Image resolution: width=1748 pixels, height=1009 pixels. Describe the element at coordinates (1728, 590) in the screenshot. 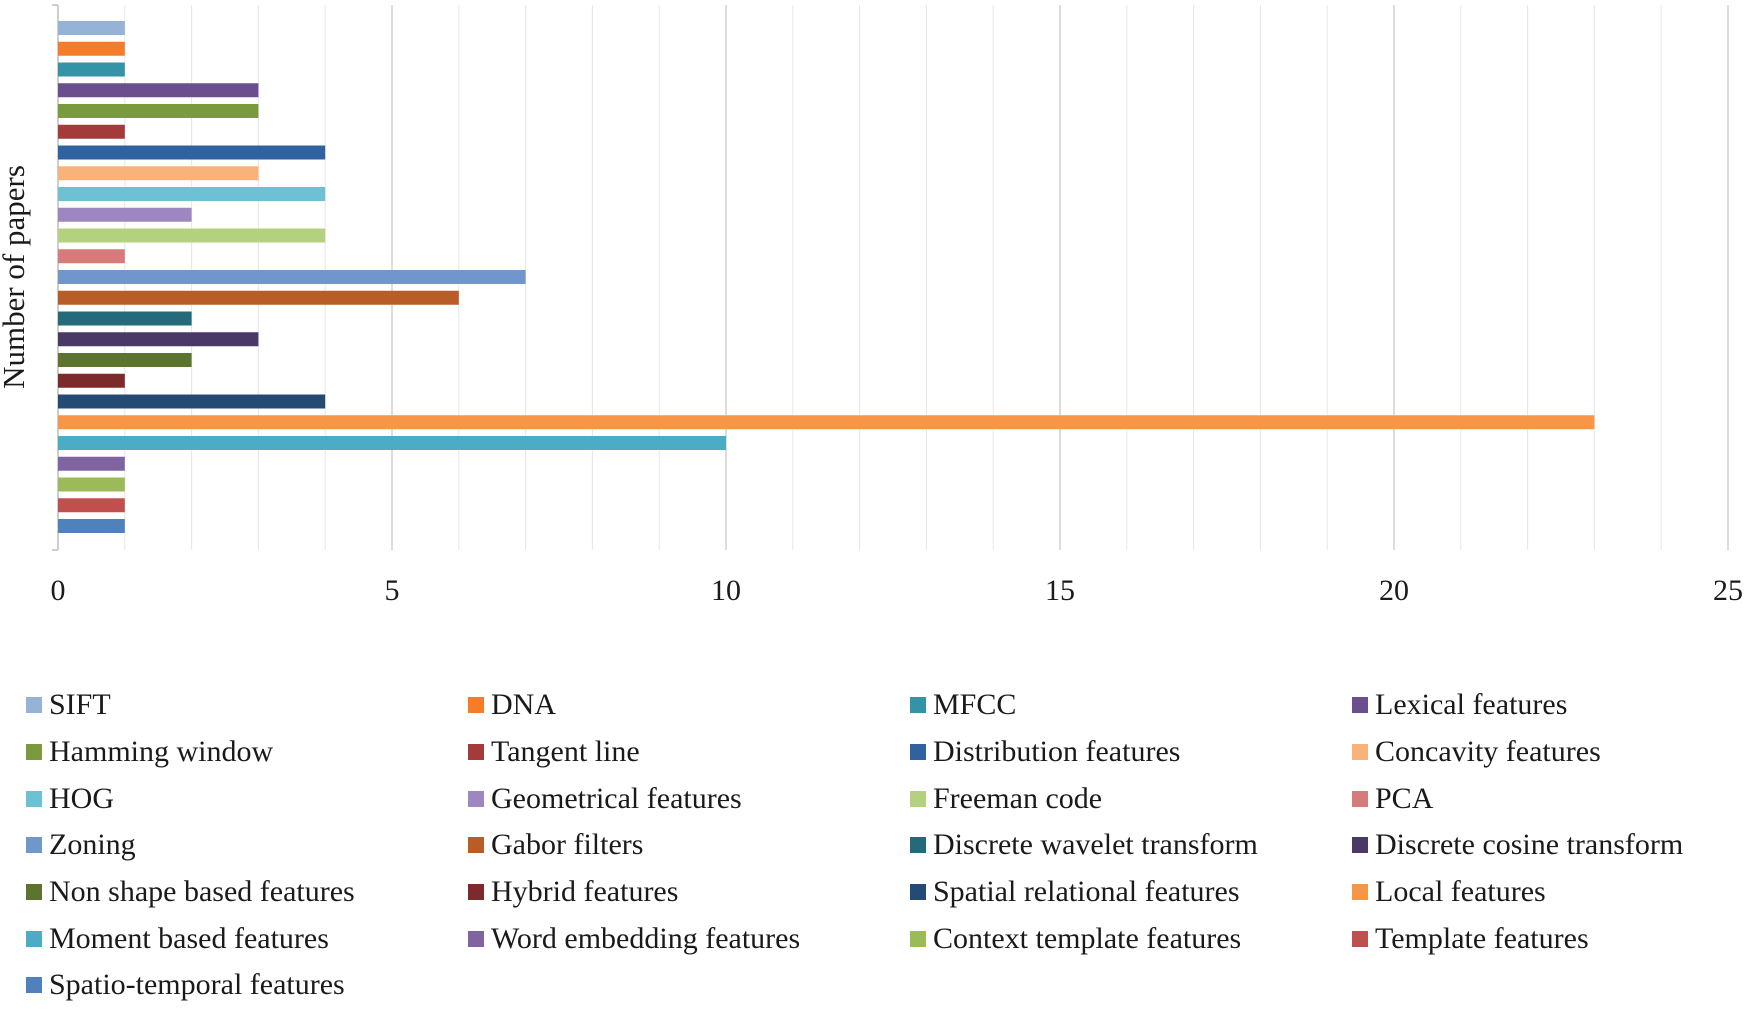

I see `x-tick-label: 25` at that location.